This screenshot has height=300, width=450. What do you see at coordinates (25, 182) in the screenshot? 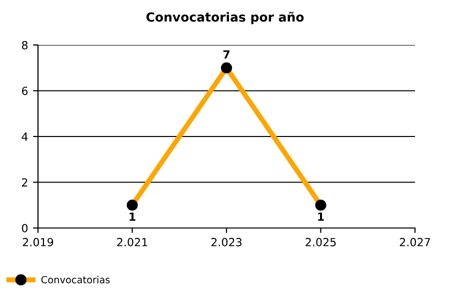
I see `y-tick-label: 2` at bounding box center [25, 182].